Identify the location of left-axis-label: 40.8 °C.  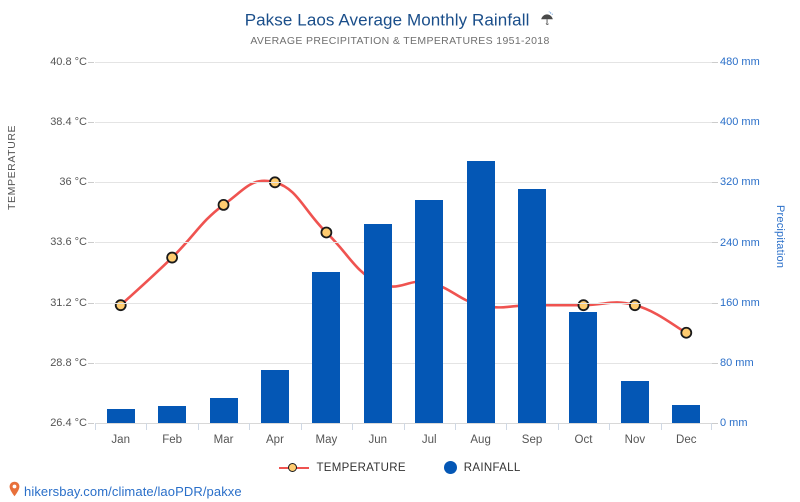
(68, 62).